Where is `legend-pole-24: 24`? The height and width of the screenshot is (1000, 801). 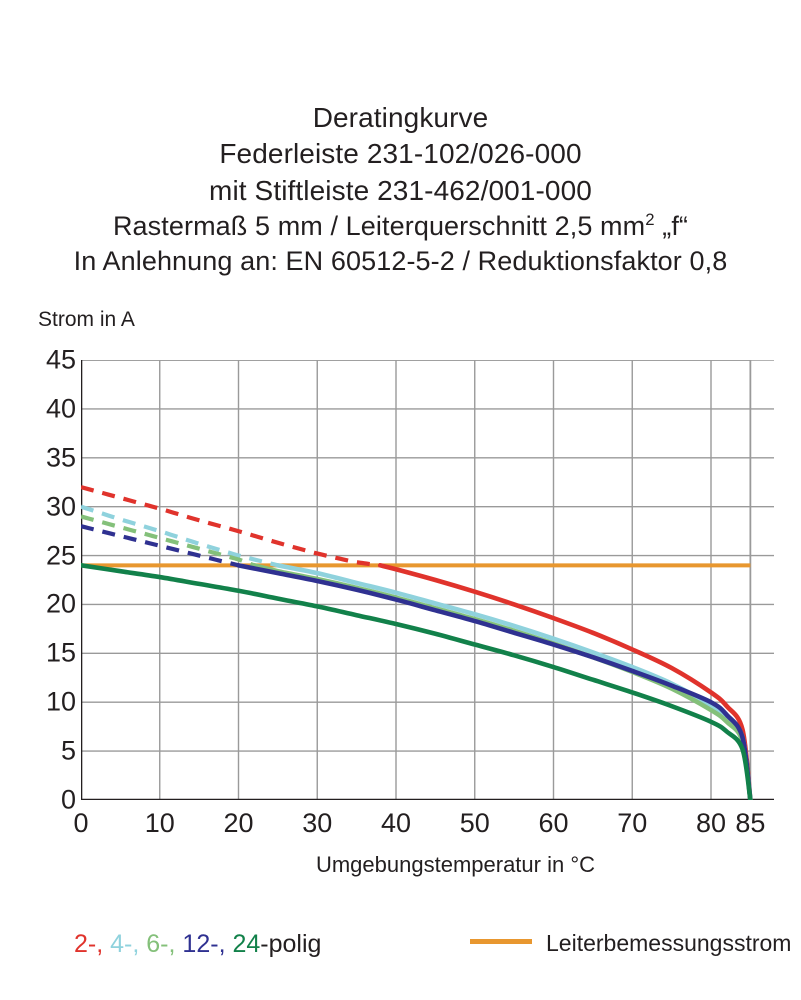
legend-pole-24: 24 is located at coordinates (246, 944).